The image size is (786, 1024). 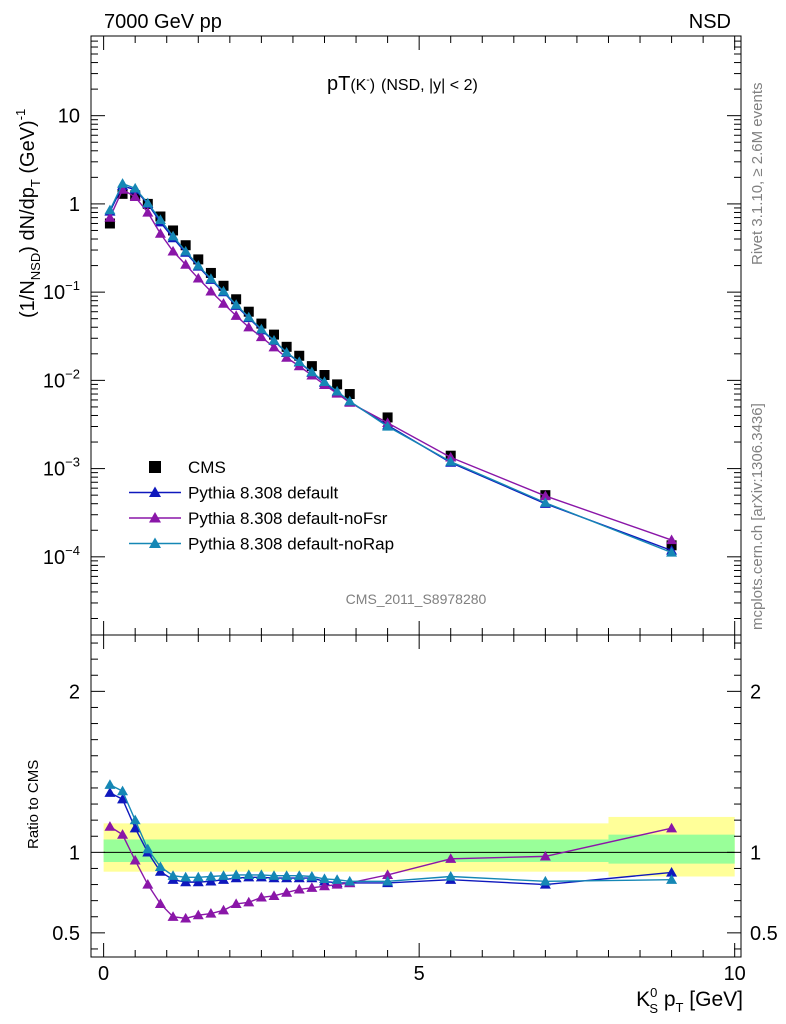 I want to click on mcplots-label: mcplots.cern.ch [arXiv:1306.3436], so click(x=757, y=516).